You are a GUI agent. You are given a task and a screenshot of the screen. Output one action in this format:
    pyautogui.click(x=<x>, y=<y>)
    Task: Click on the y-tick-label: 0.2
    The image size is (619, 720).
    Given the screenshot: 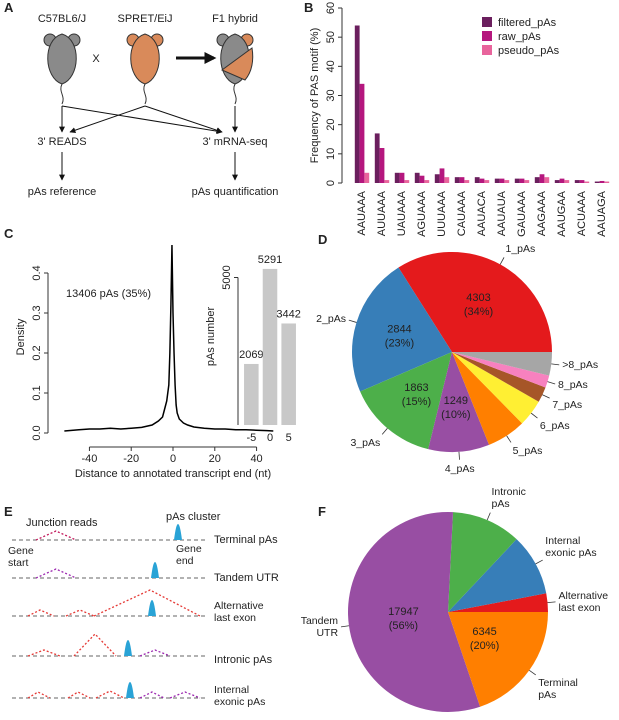 What is the action you would take?
    pyautogui.click(x=37, y=352)
    